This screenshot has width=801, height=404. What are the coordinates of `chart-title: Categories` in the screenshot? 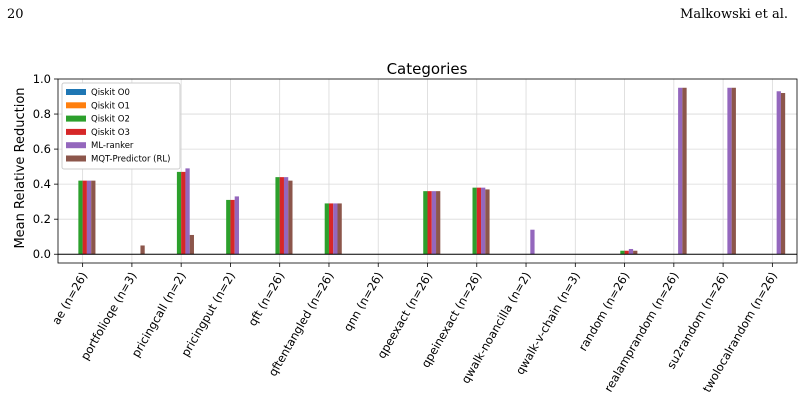 It's located at (427, 69).